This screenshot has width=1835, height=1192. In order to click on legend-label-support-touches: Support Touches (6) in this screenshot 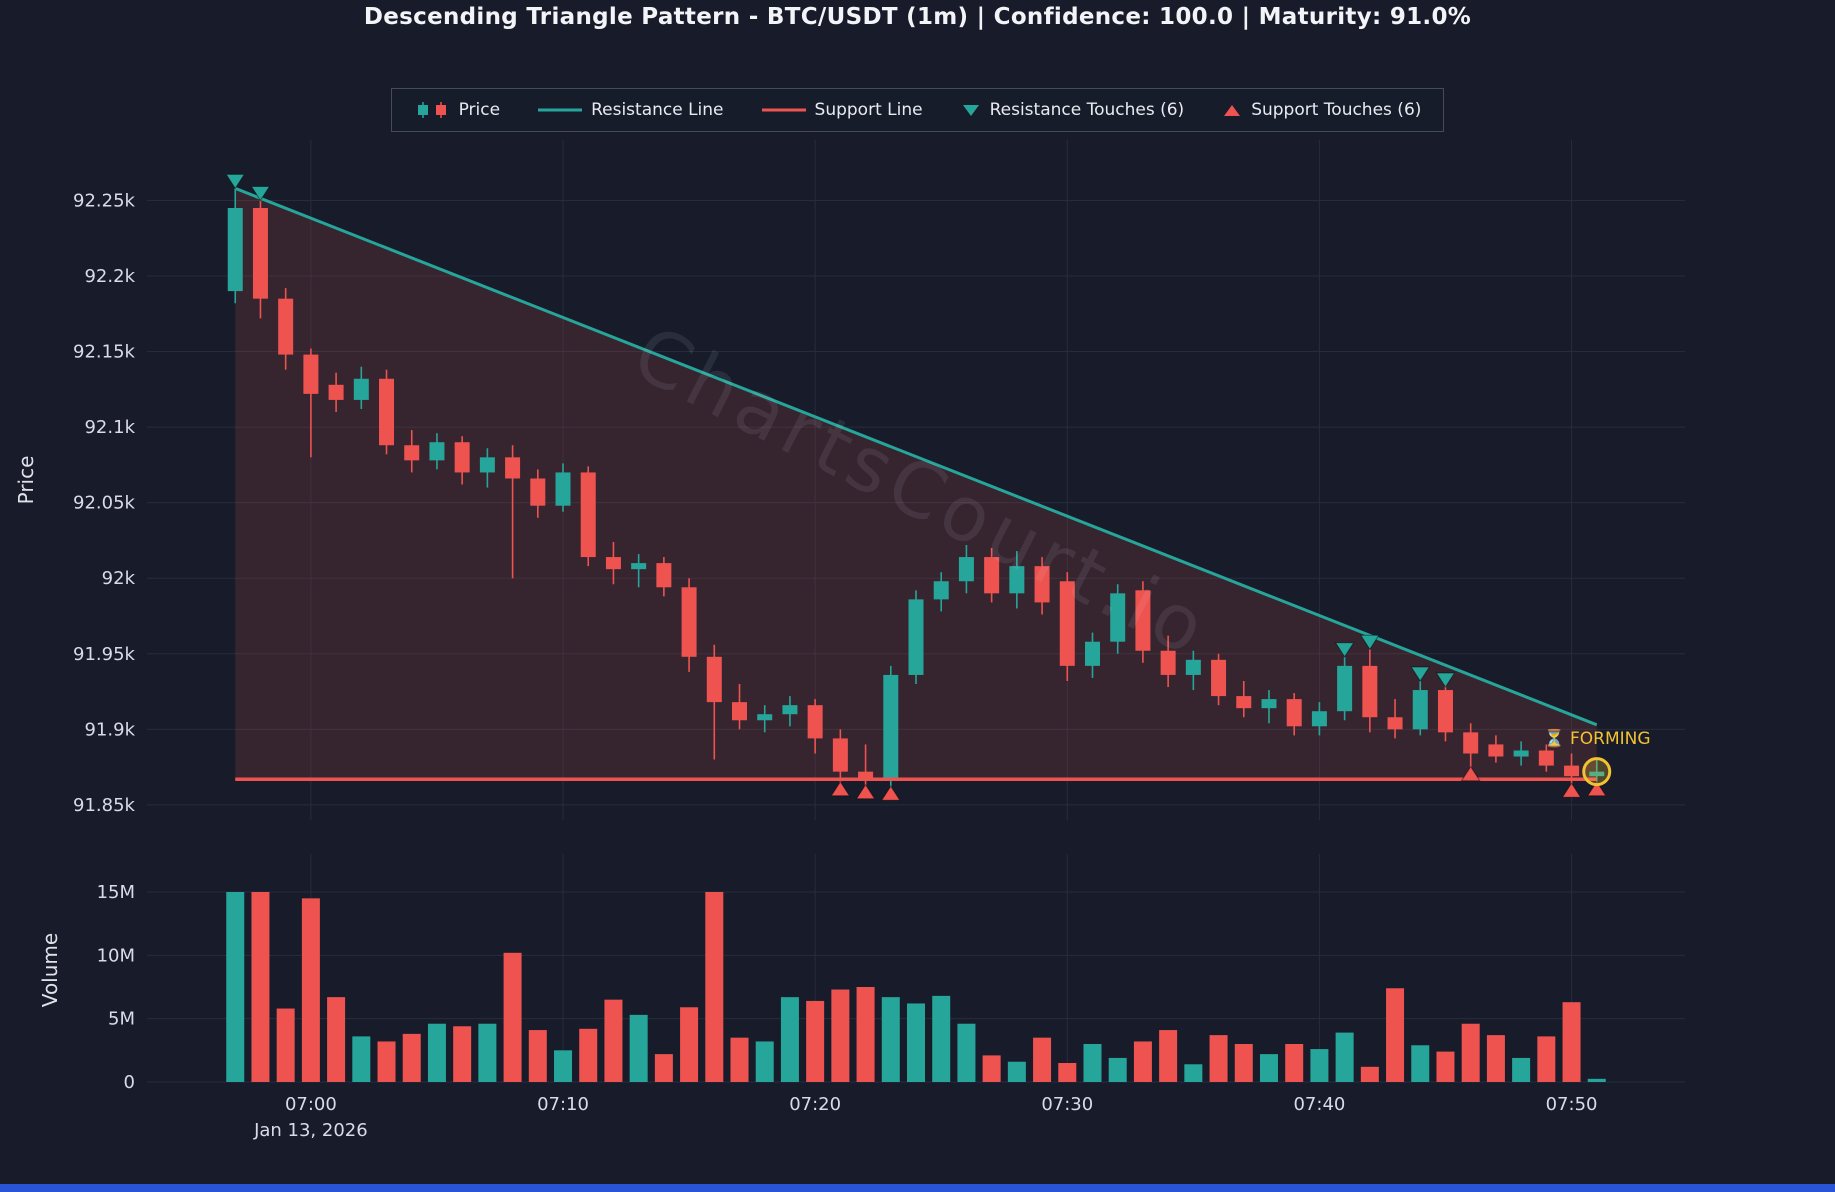, I will do `click(1336, 110)`.